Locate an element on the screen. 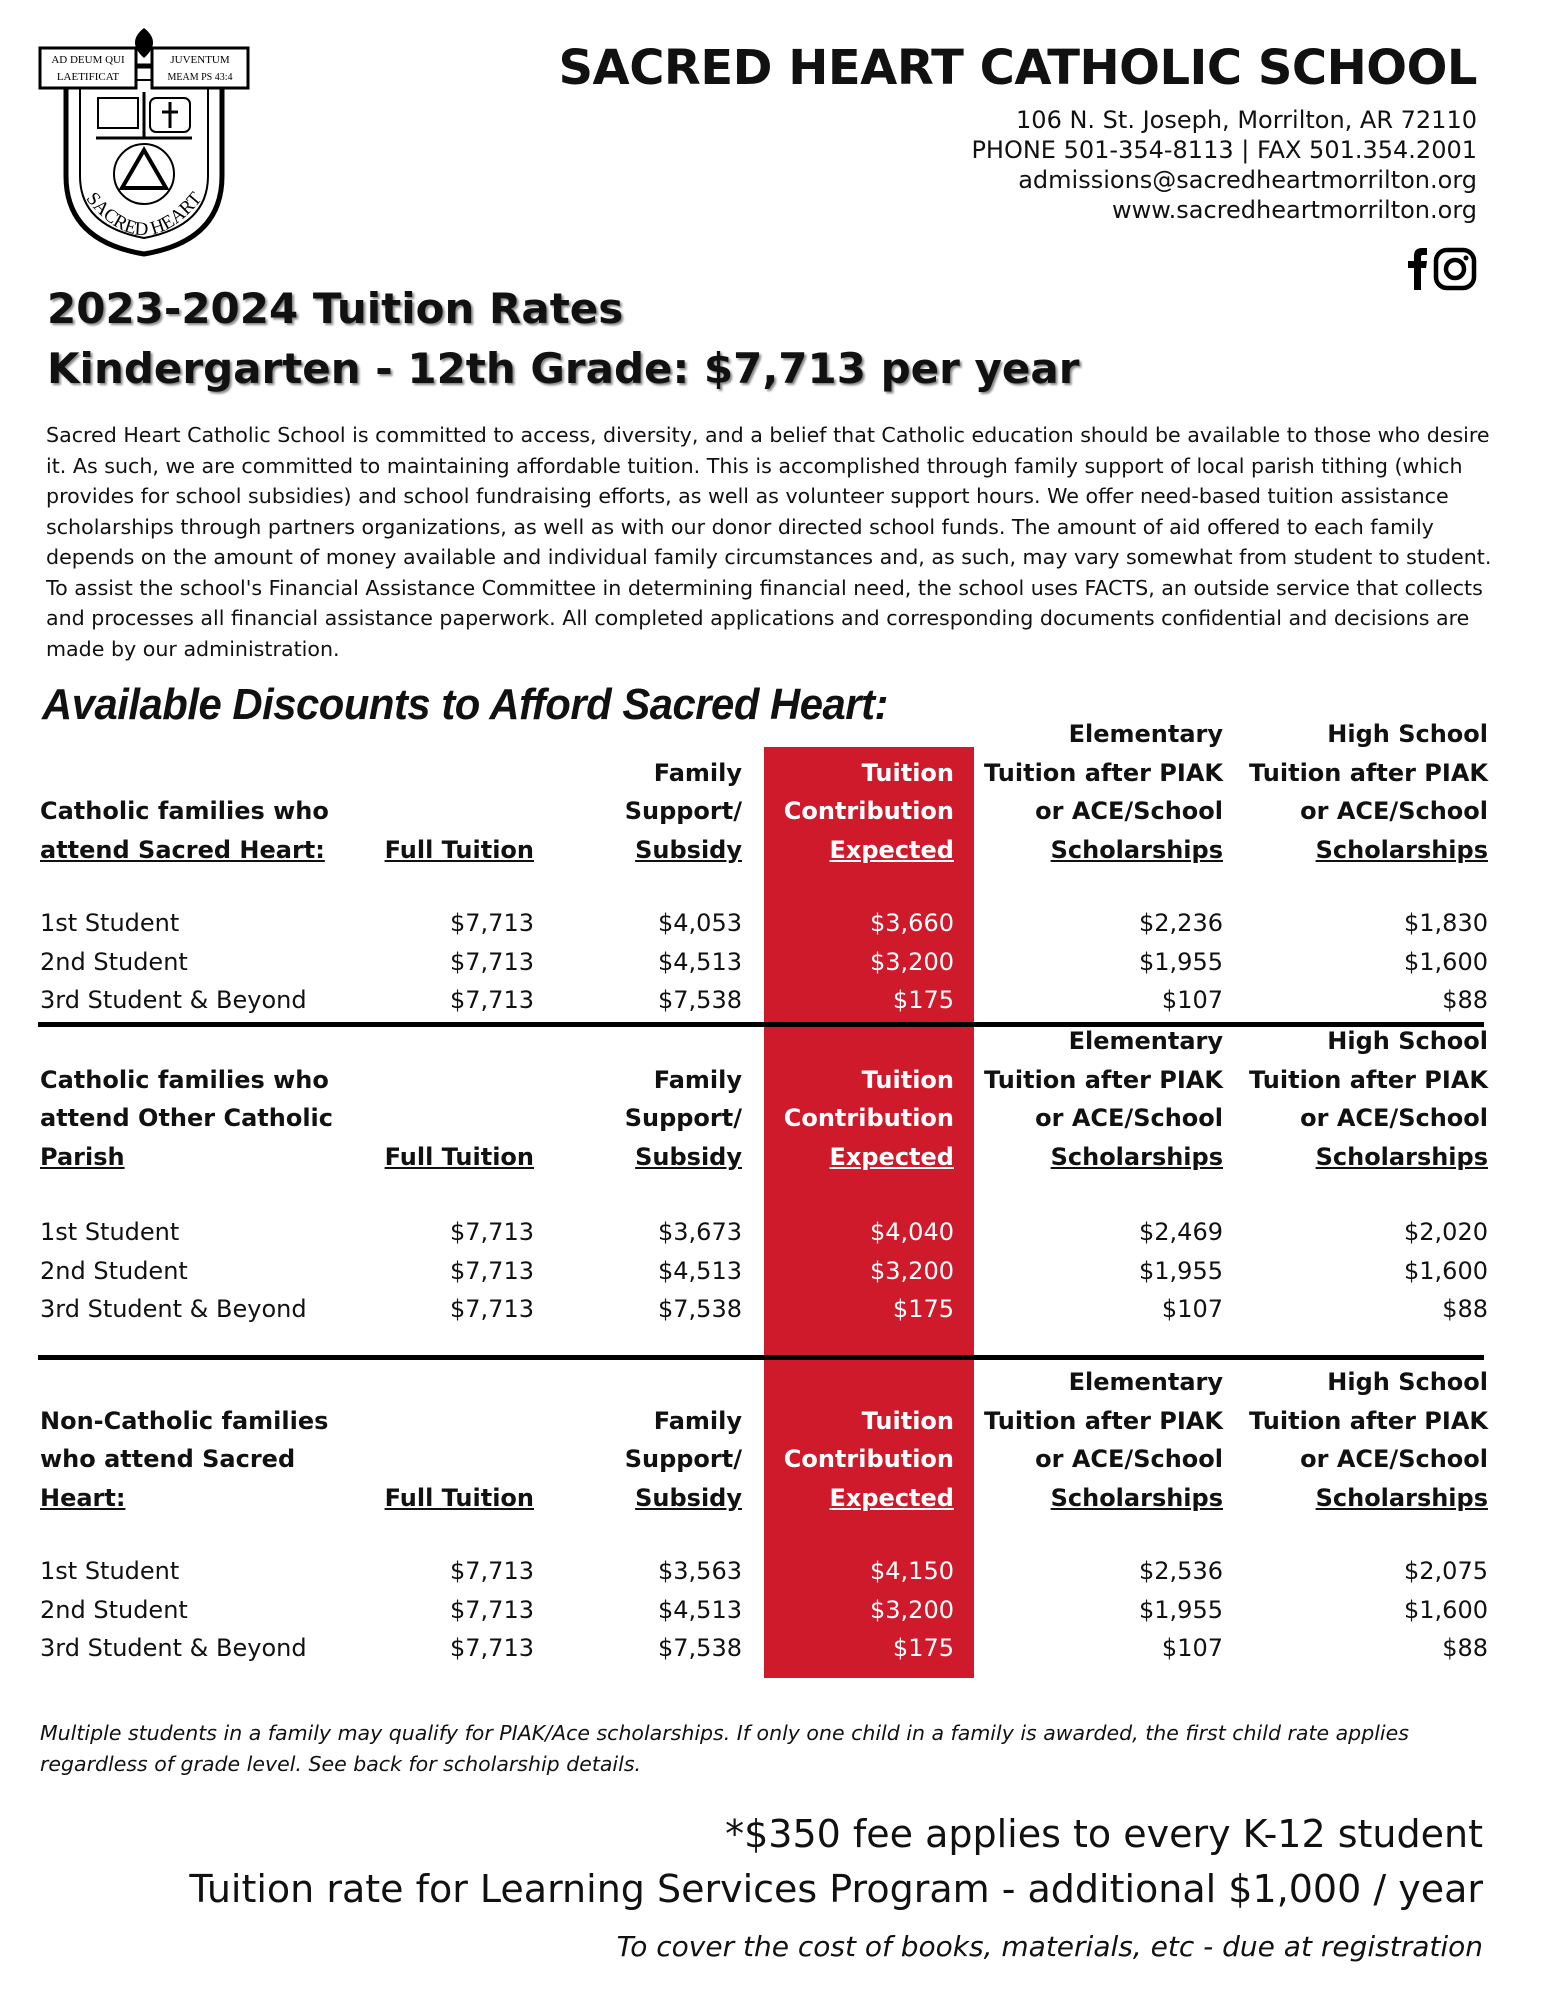  section-label: who attend Sacred is located at coordinates (168, 1459).